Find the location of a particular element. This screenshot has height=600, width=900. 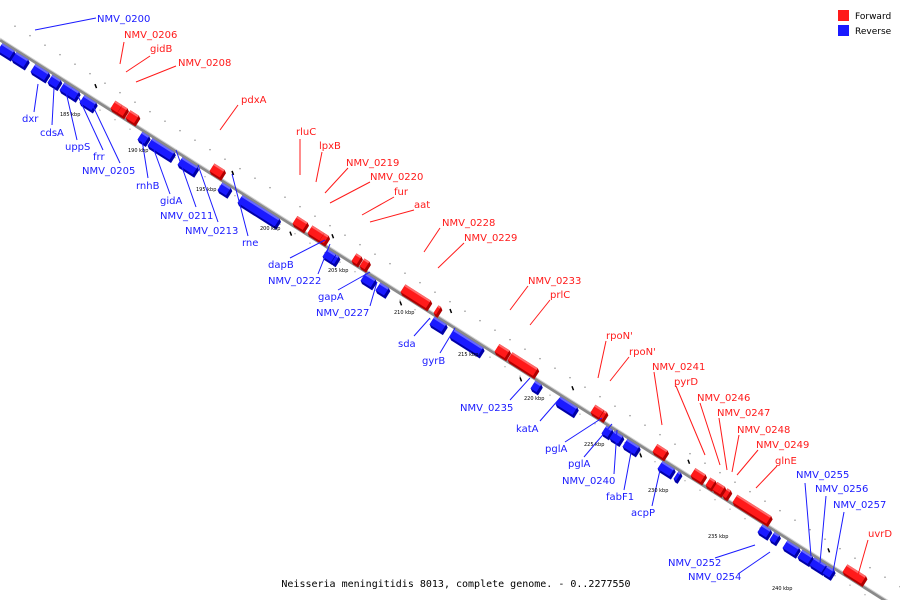

tick-label: 190 kbp is located at coordinates (138, 151).